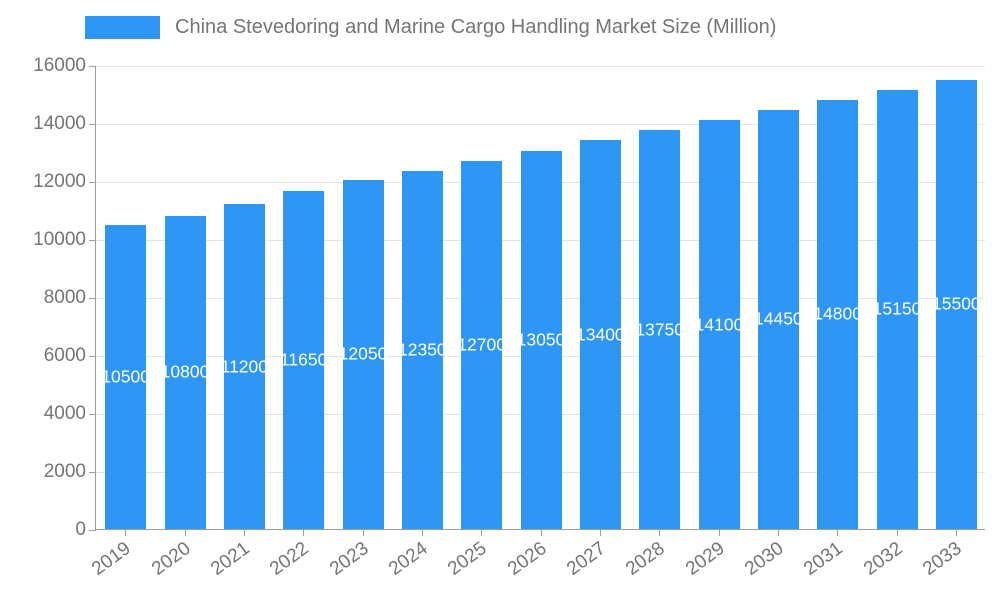 Image resolution: width=1000 pixels, height=600 pixels. I want to click on bar-2027, so click(600, 334).